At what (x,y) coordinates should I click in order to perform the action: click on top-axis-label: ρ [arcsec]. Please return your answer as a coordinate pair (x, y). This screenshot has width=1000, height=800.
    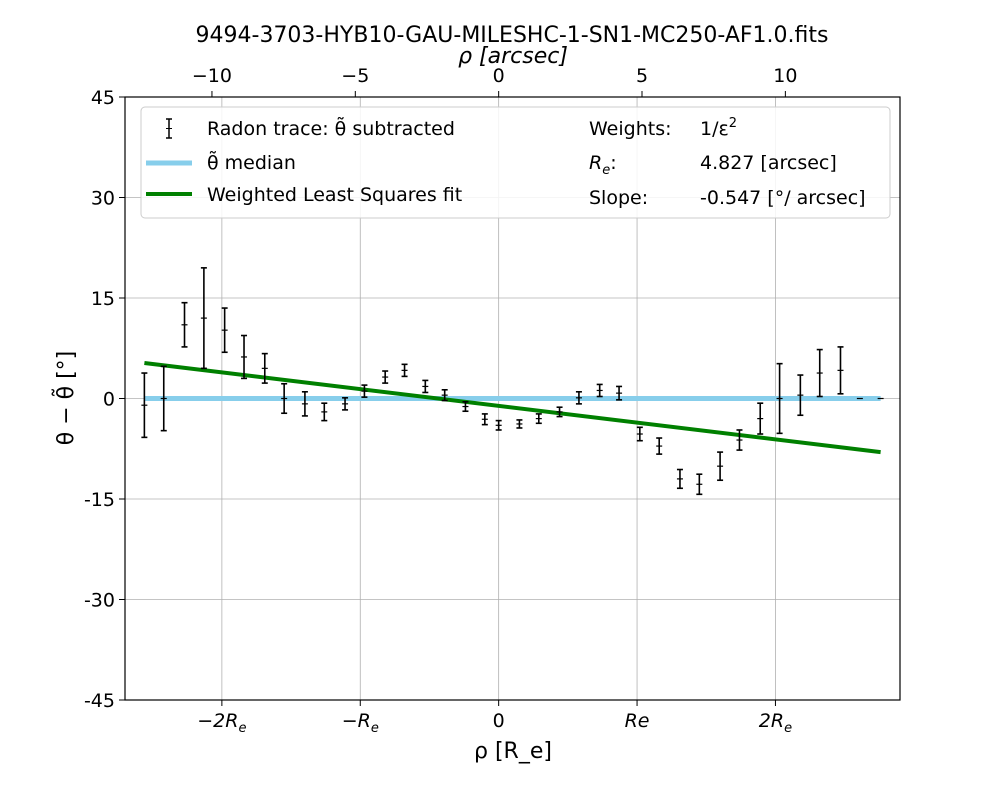
    Looking at the image, I should click on (513, 56).